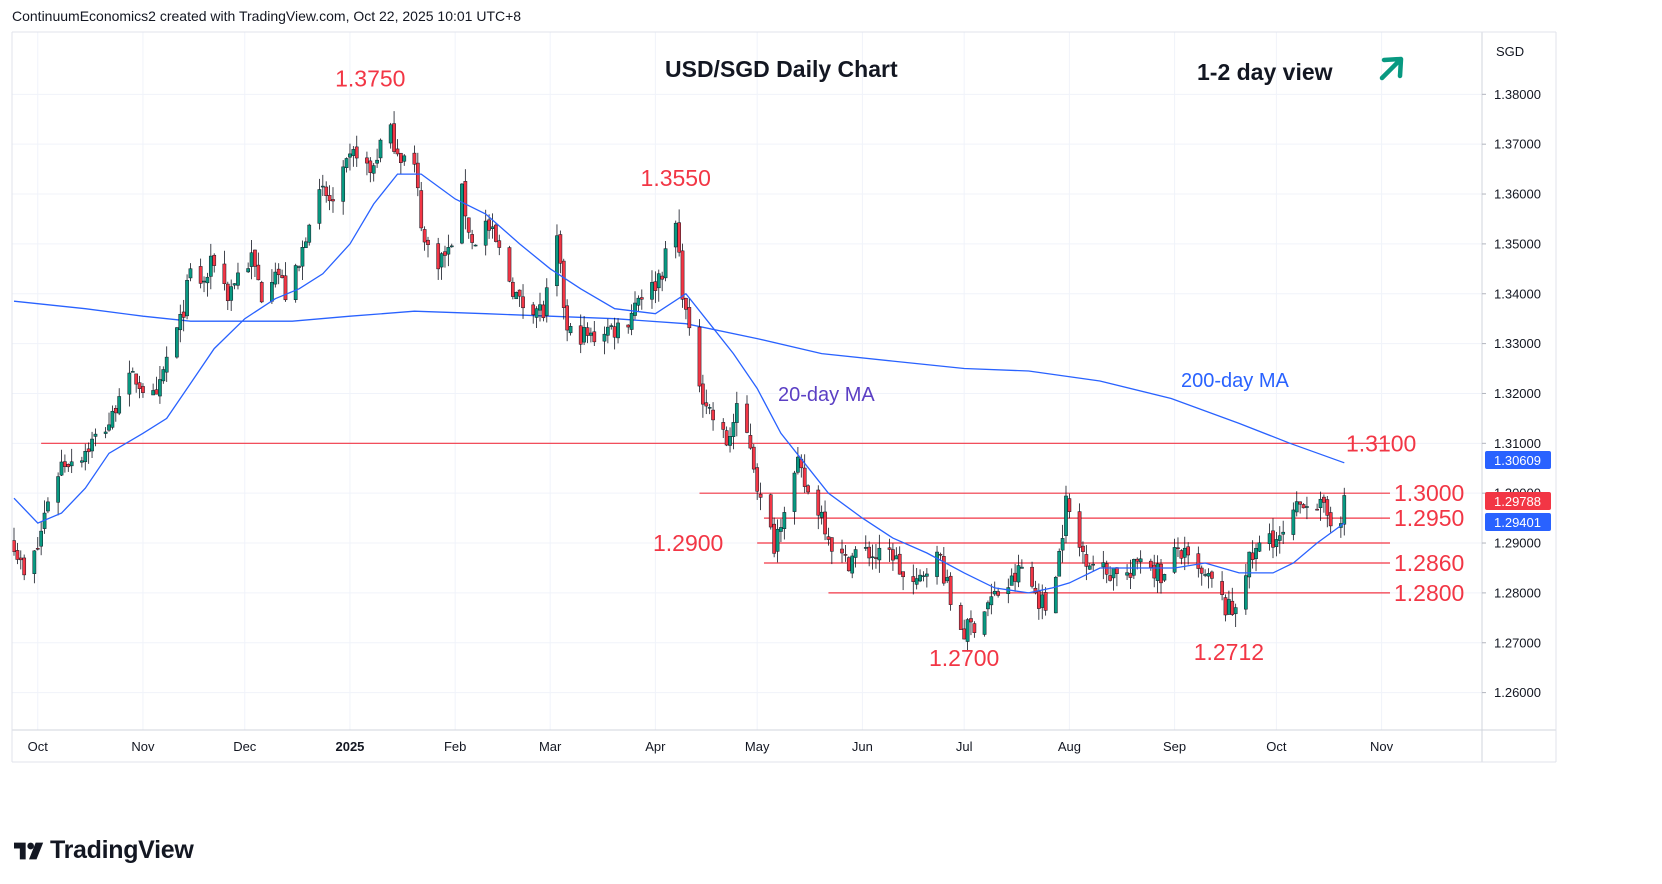  What do you see at coordinates (964, 658) in the screenshot?
I see `extreme-label: 1.2700` at bounding box center [964, 658].